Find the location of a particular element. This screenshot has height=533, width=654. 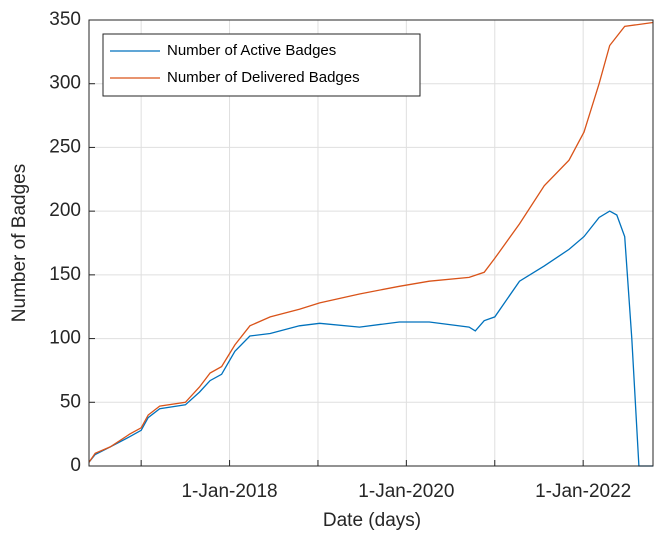

y-tick-label: 250 is located at coordinates (65, 146).